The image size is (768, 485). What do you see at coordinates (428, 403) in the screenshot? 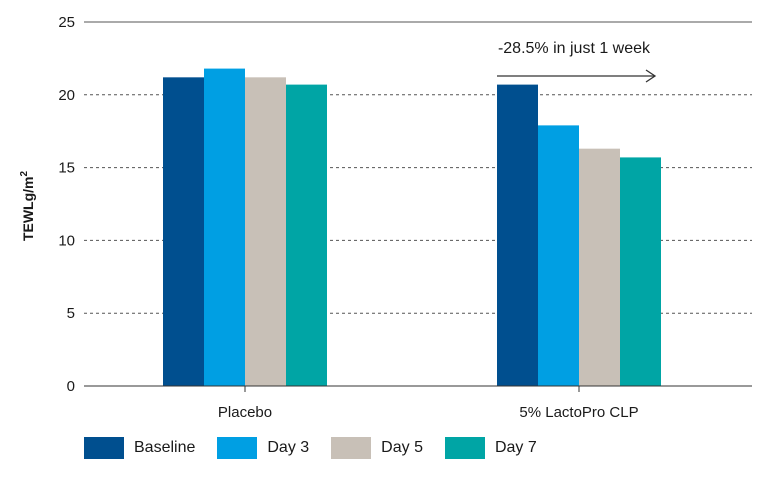
I see `x-axis-ticks: Placebo 5% LactoPro CLP` at bounding box center [428, 403].